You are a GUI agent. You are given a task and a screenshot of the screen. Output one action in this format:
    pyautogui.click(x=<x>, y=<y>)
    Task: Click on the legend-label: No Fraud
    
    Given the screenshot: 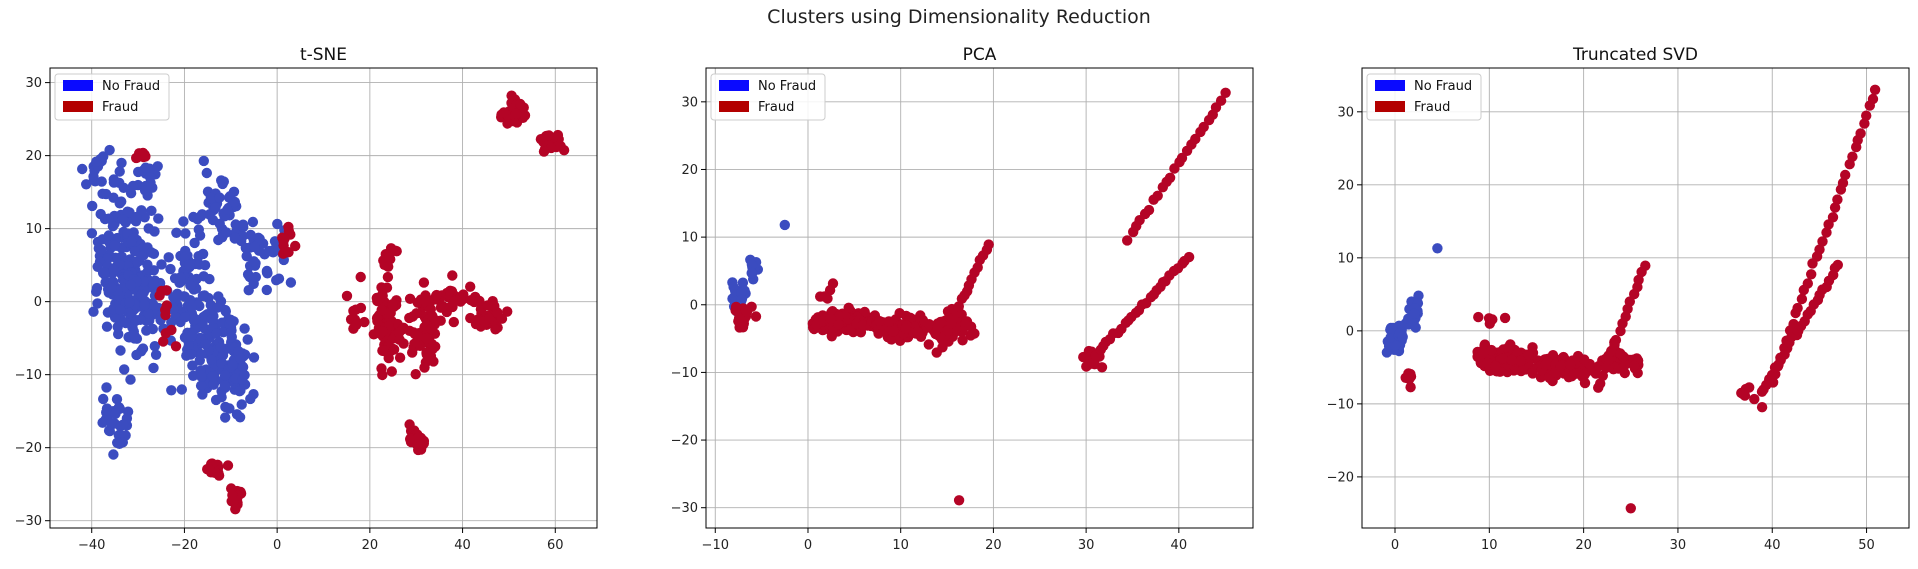 What is the action you would take?
    pyautogui.click(x=1443, y=86)
    